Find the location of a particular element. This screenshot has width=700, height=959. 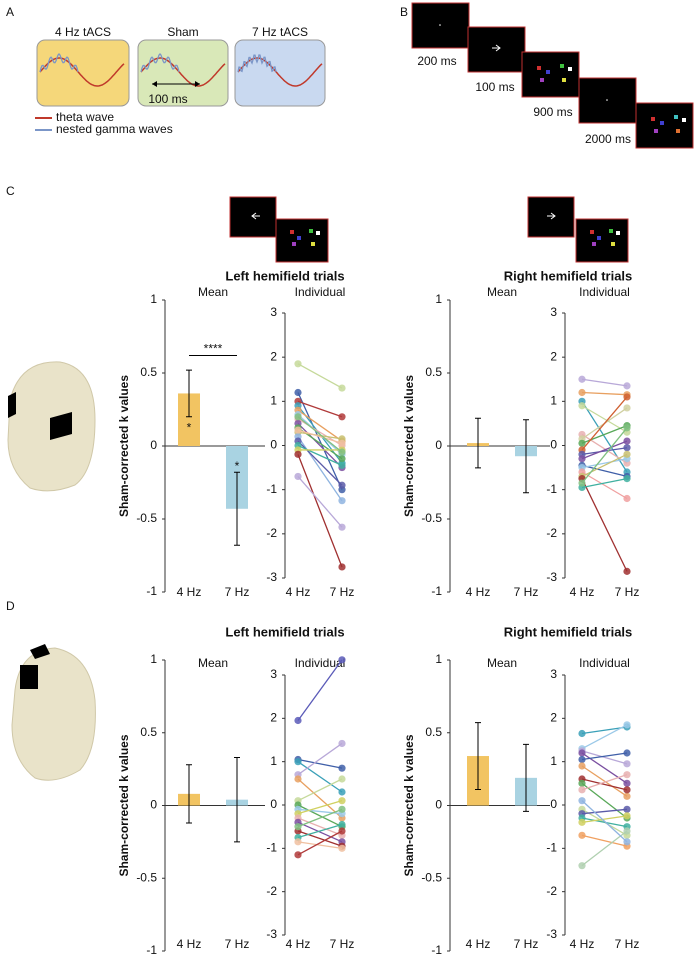

bar-label: * is located at coordinates (237, 466).